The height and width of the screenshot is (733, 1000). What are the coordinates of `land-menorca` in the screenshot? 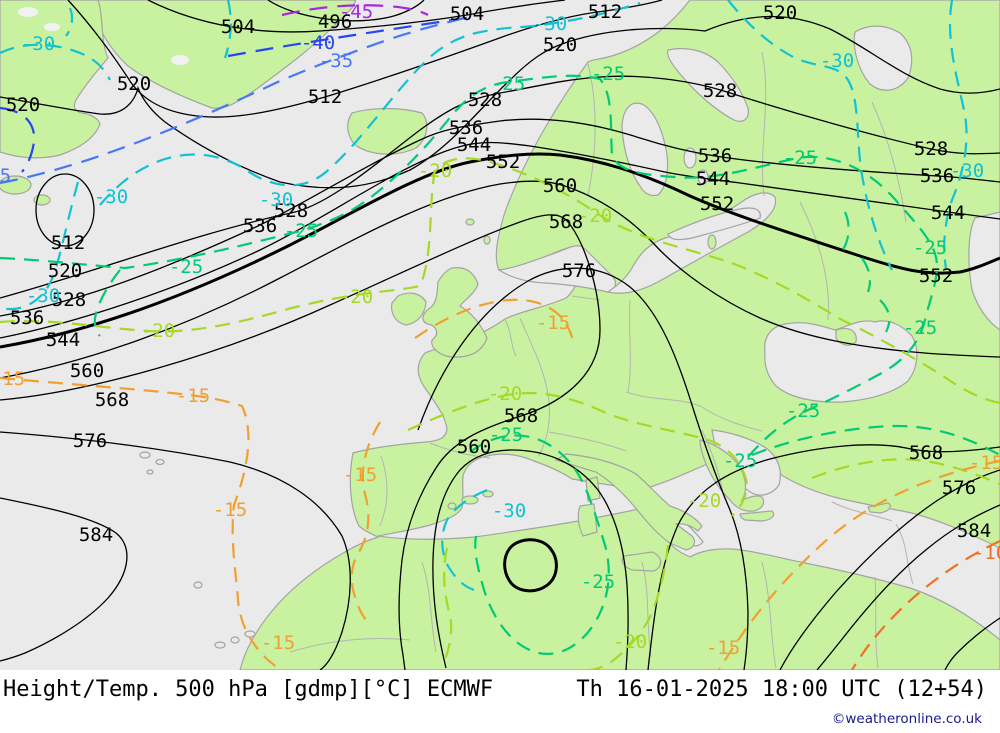 It's located at (488, 494).